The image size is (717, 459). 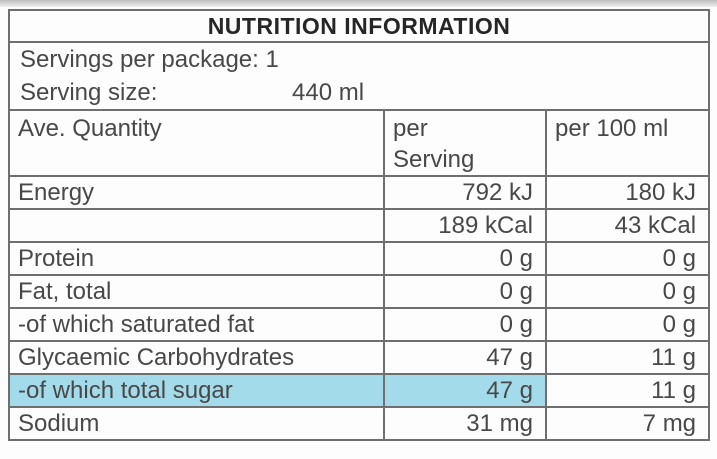 What do you see at coordinates (196, 423) in the screenshot?
I see `row-label: Sodium` at bounding box center [196, 423].